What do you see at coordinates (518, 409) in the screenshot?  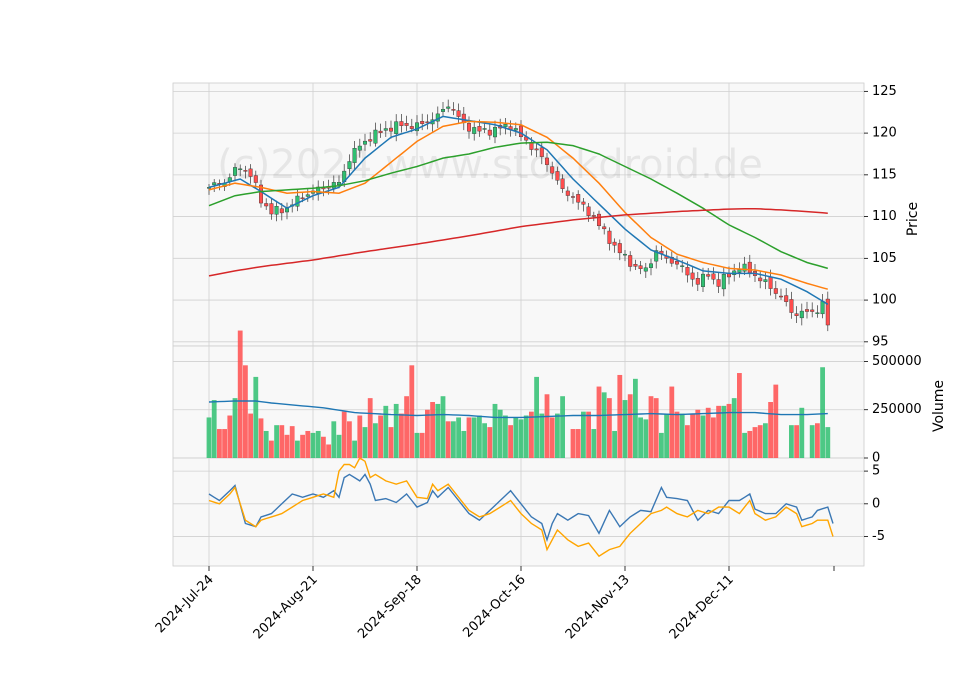 I see `volume-moving-average` at bounding box center [518, 409].